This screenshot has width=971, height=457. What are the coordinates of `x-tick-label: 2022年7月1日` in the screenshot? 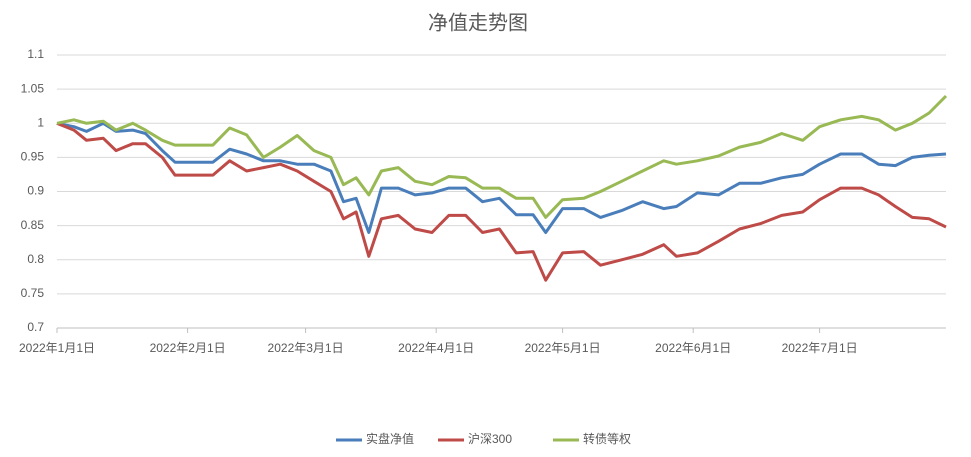 It's located at (820, 348).